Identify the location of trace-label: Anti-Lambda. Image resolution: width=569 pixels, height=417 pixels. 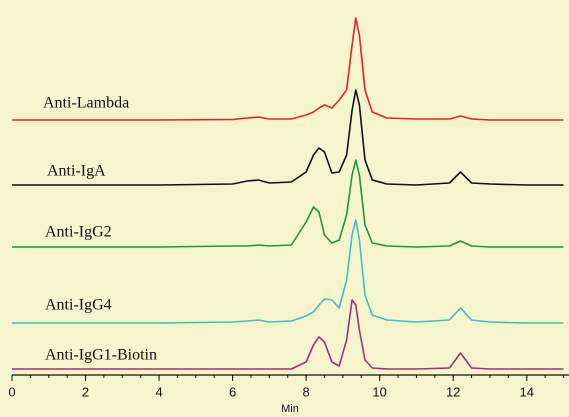
(86, 103).